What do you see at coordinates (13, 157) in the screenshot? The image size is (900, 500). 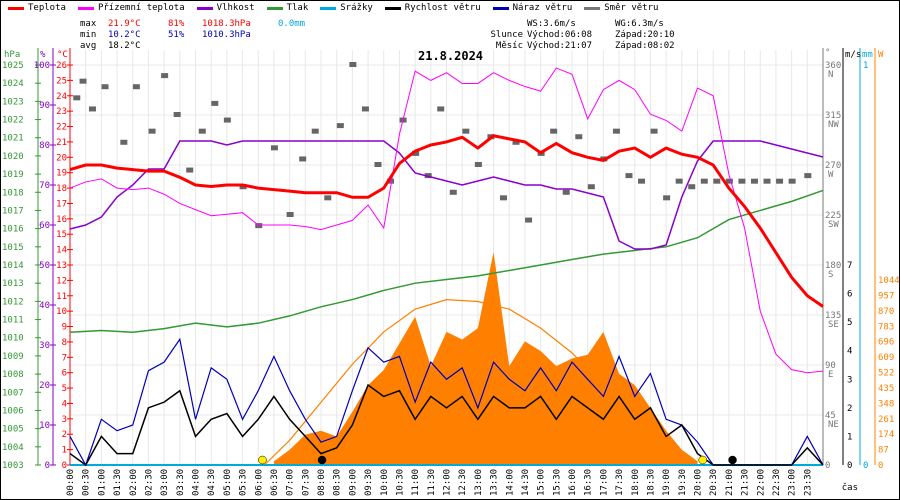 I see `pressure-tick: 1020` at bounding box center [13, 157].